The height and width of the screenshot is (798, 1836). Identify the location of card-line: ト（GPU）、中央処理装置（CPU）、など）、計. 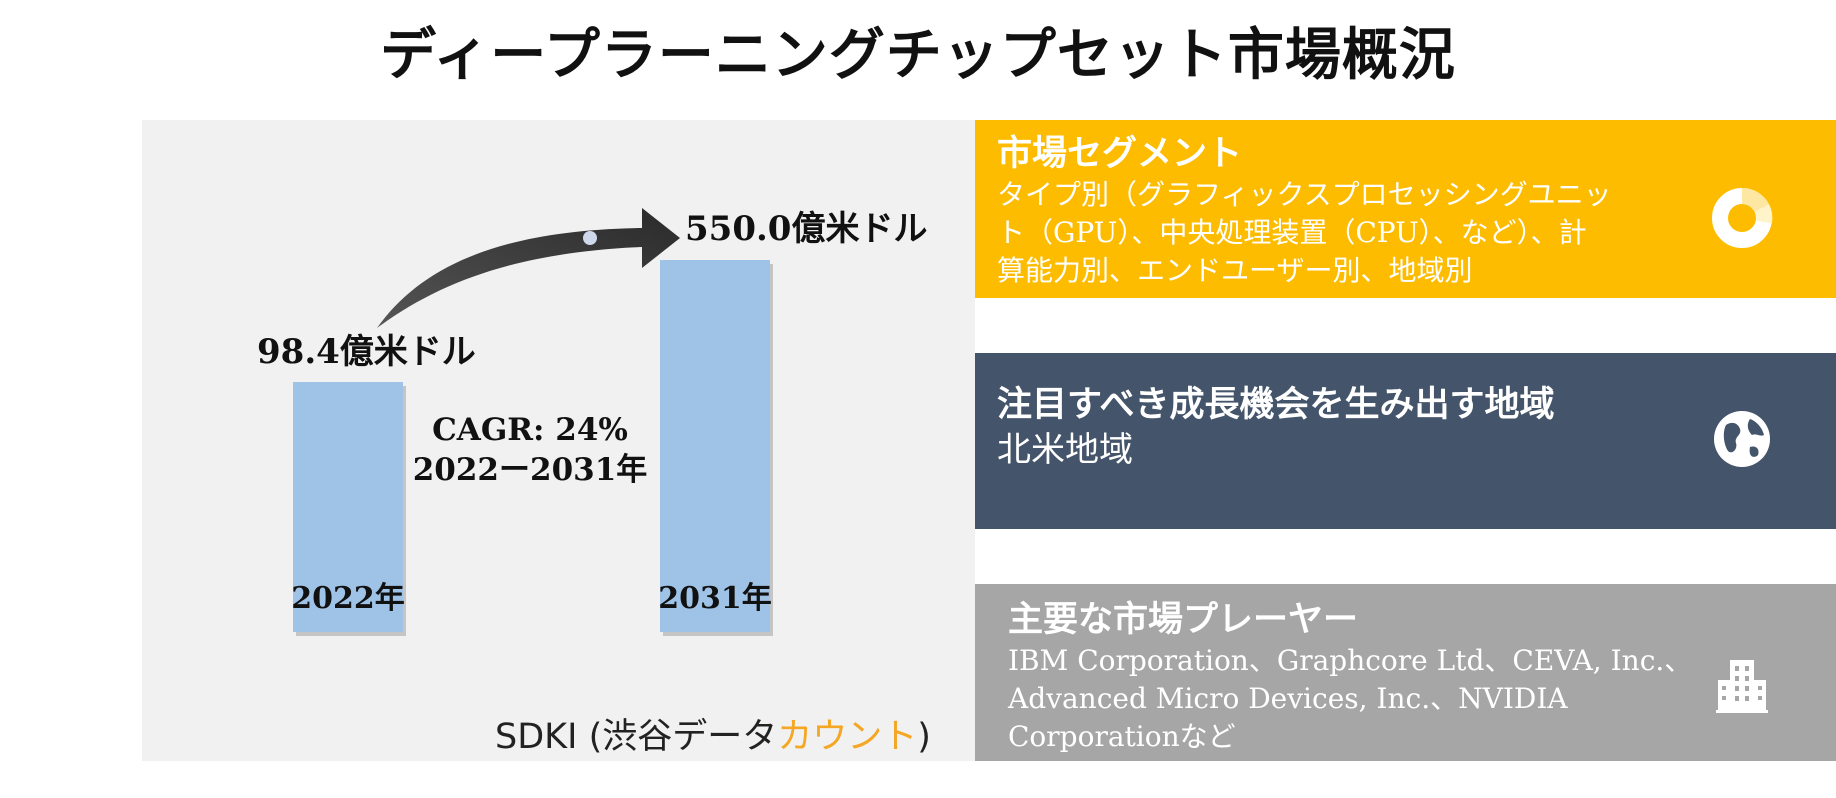
(1292, 232).